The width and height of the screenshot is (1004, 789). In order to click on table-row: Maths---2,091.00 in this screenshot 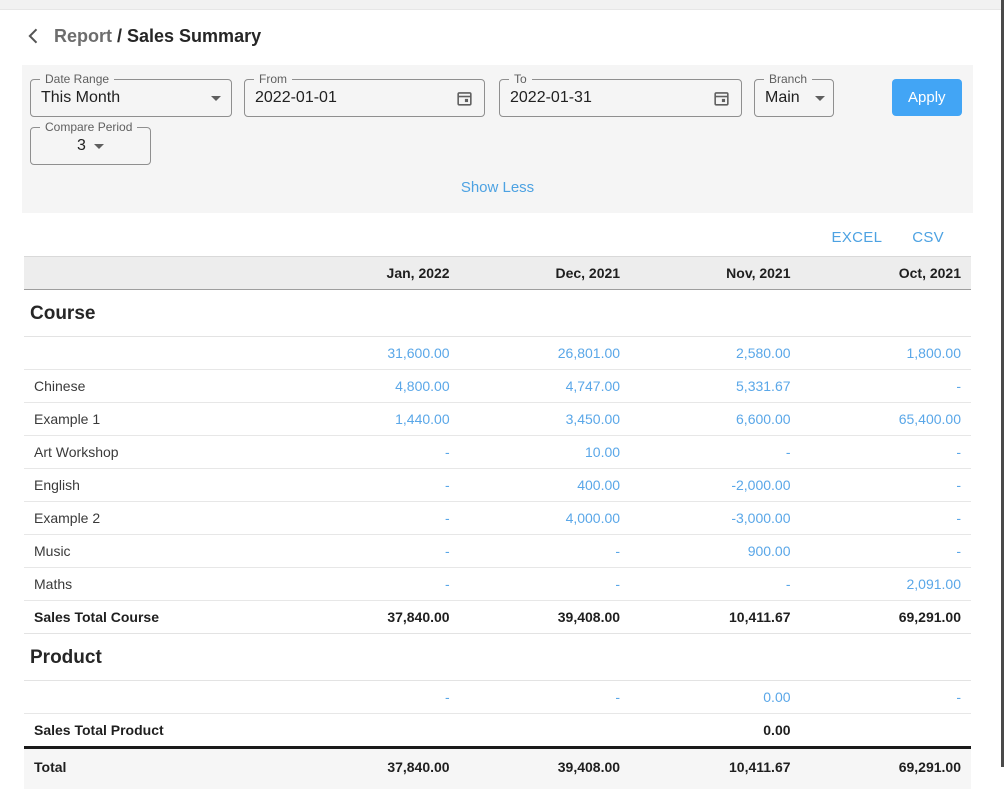, I will do `click(497, 584)`.